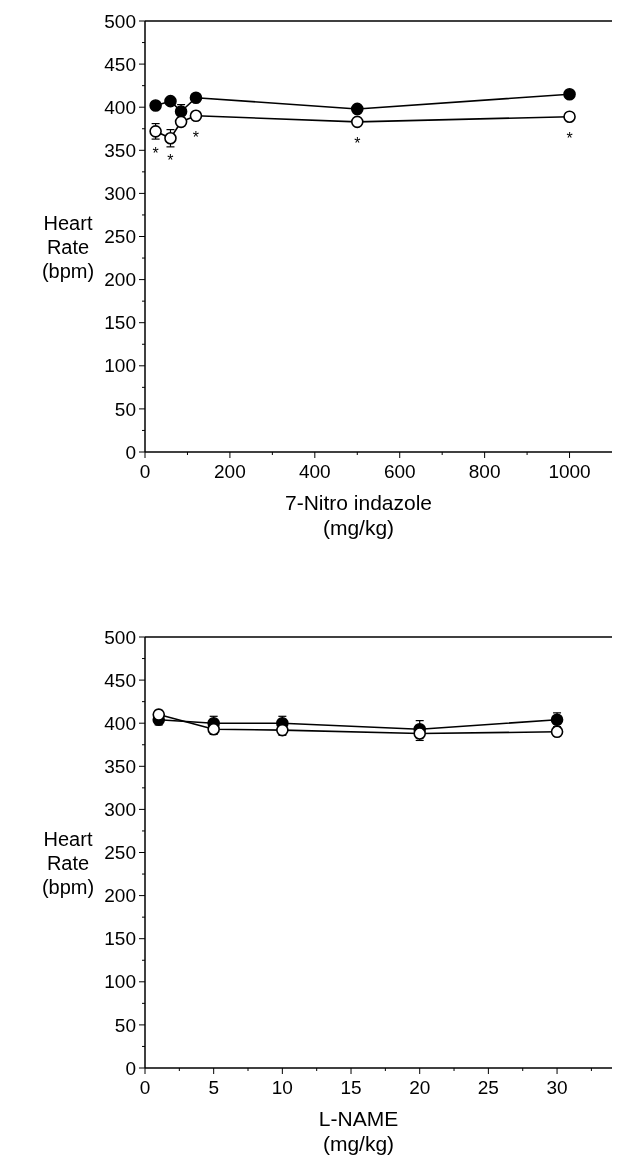 The height and width of the screenshot is (1167, 619). Describe the element at coordinates (213, 1087) in the screenshot. I see `x-tick-label: 5` at that location.